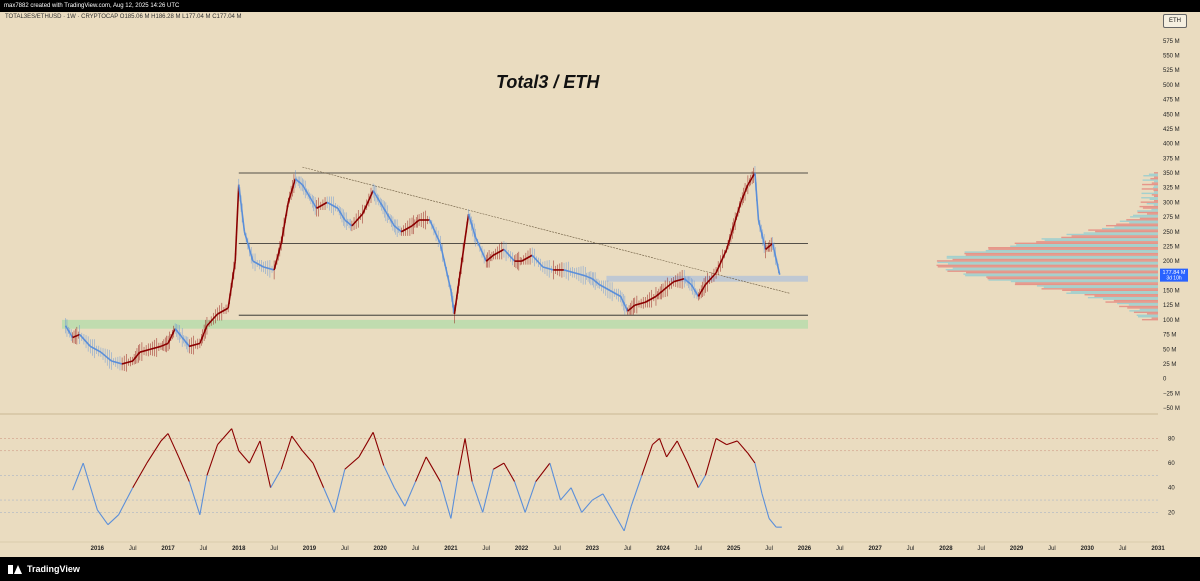 This screenshot has width=1200, height=581. What do you see at coordinates (1171, 145) in the screenshot?
I see `price-tick-label: 400 M` at bounding box center [1171, 145].